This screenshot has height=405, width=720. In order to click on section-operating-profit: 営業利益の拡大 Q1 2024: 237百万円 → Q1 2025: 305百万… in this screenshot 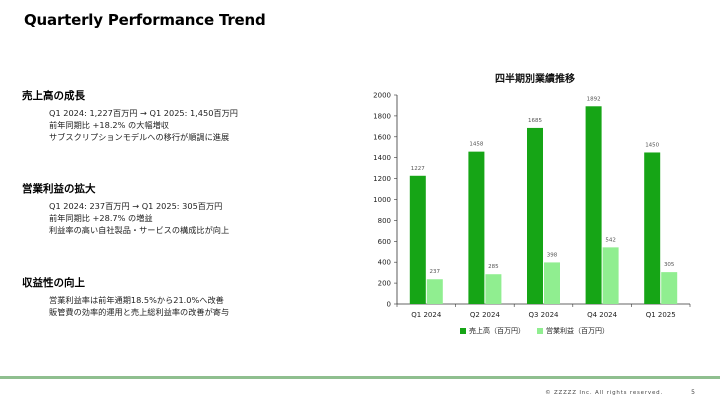, I will do `click(187, 208)`.